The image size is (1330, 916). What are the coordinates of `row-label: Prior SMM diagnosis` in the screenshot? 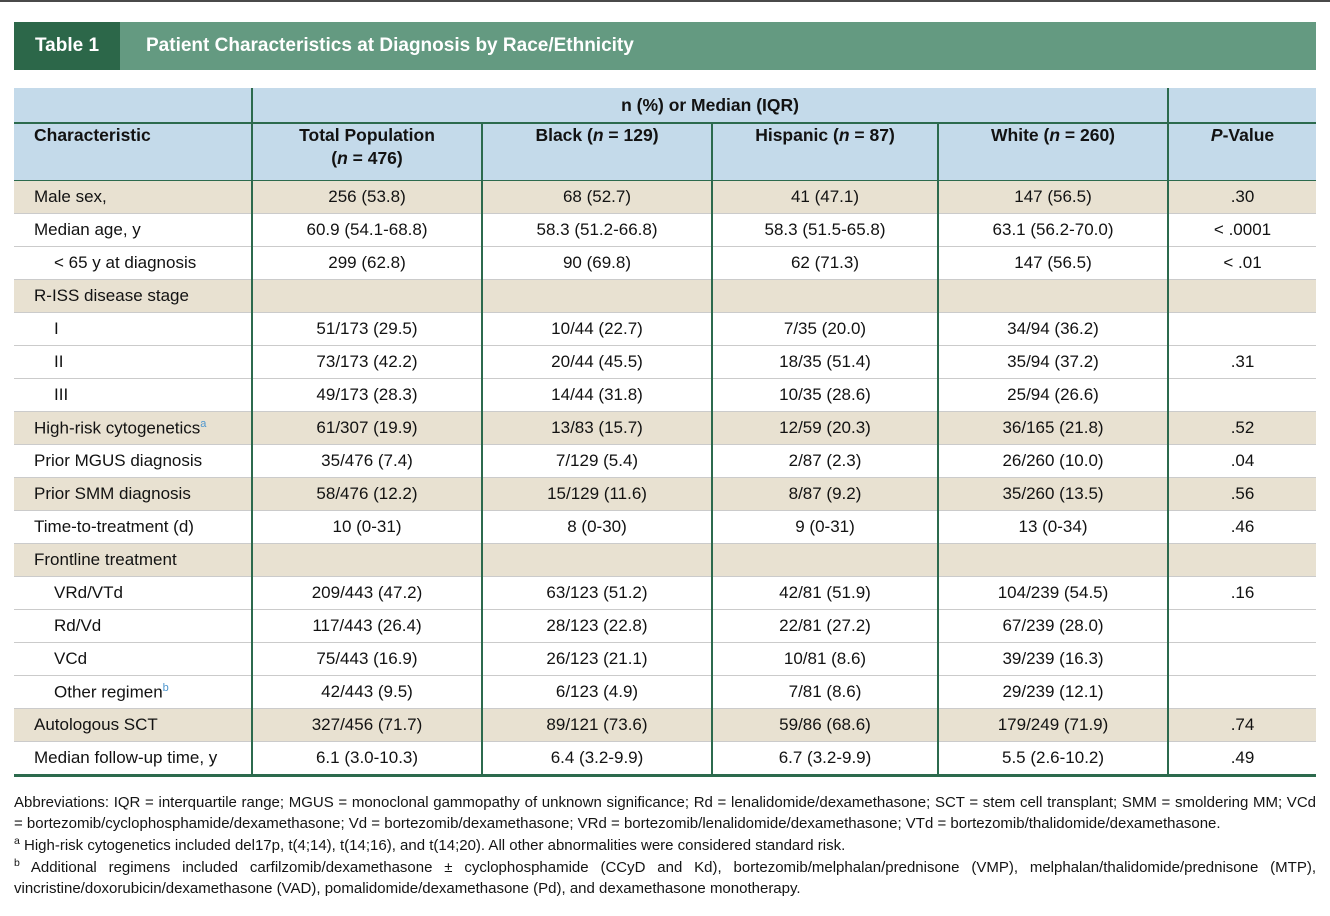 It's located at (133, 494).